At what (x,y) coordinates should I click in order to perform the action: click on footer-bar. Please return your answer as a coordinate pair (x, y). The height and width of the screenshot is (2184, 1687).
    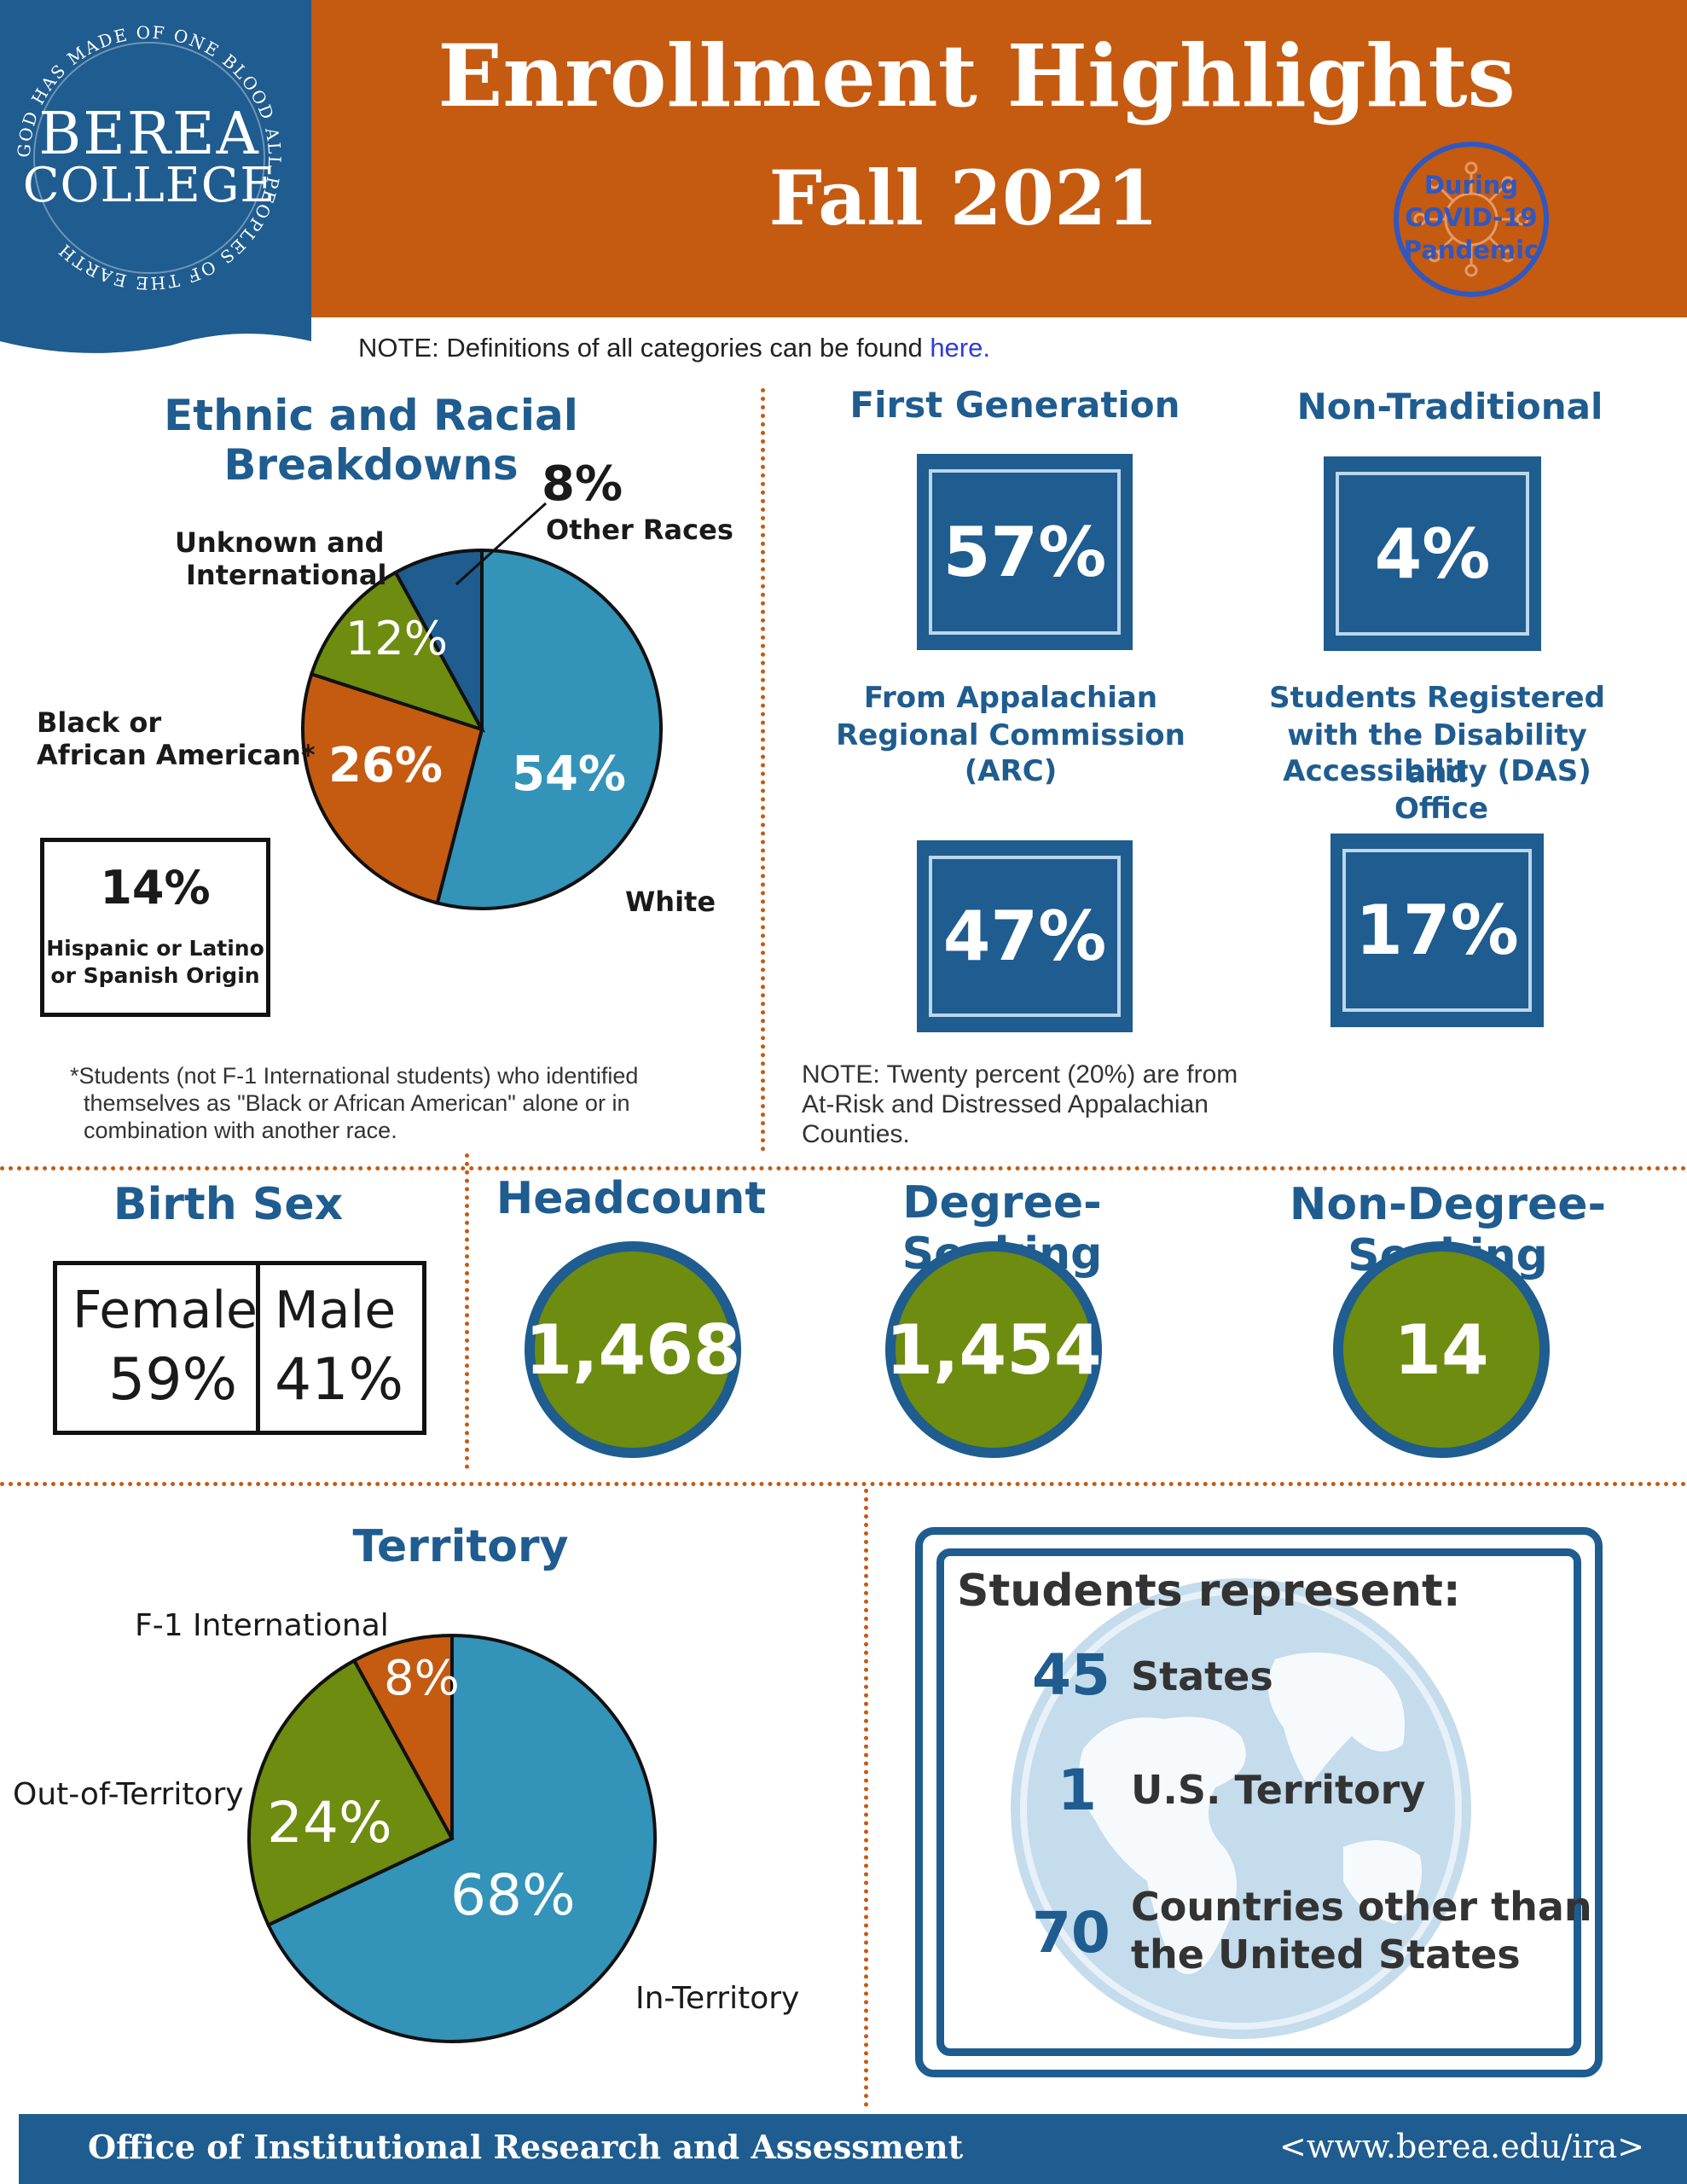
    Looking at the image, I should click on (853, 2149).